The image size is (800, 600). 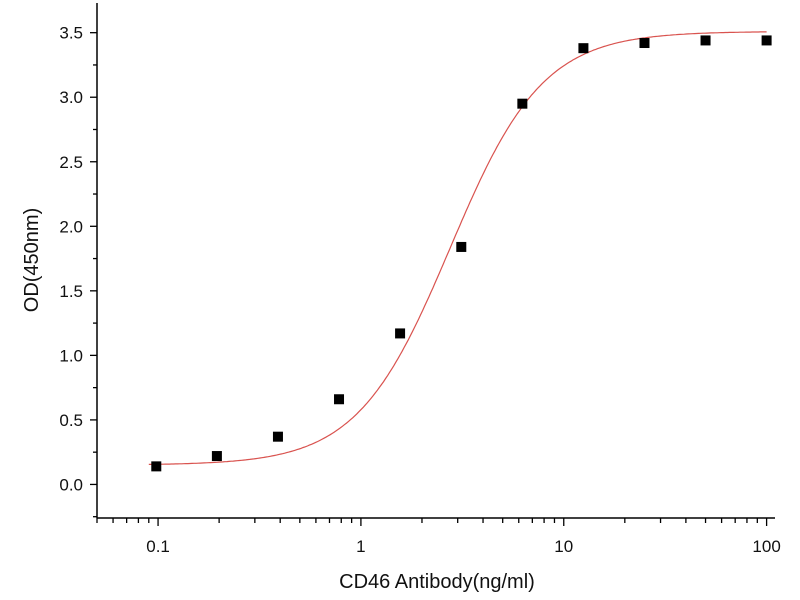 I want to click on y-tick-label: 2.0, so click(x=71, y=226).